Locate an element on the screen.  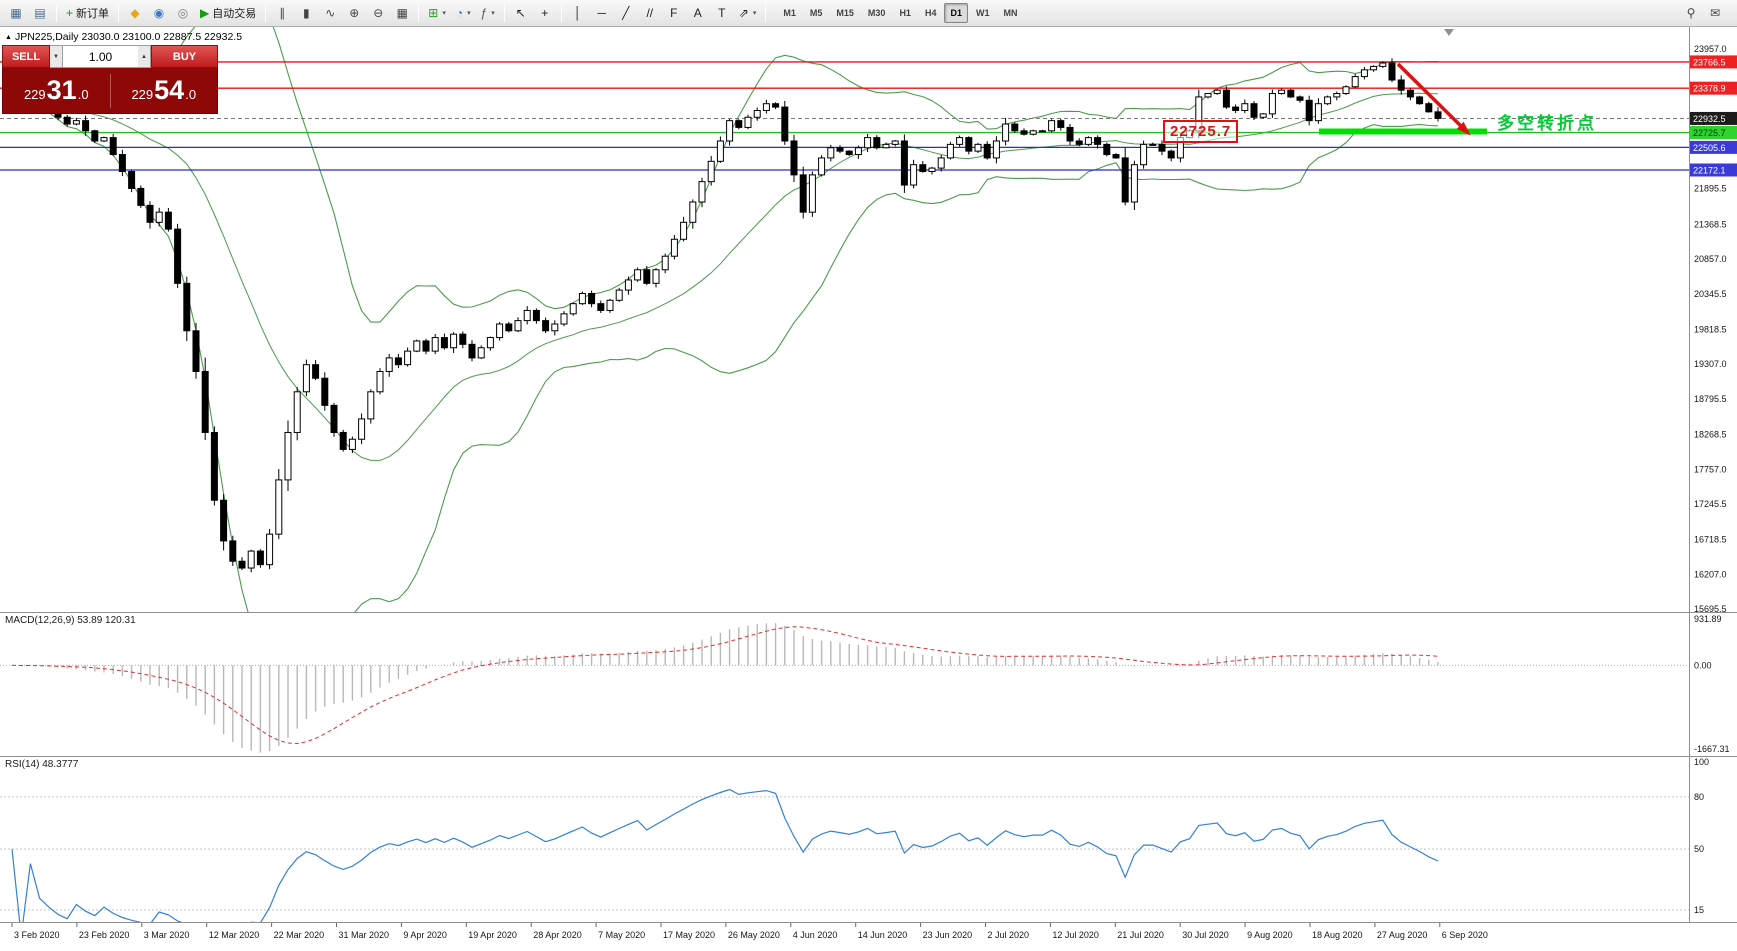
label-icon-icon: T is located at coordinates (722, 13).